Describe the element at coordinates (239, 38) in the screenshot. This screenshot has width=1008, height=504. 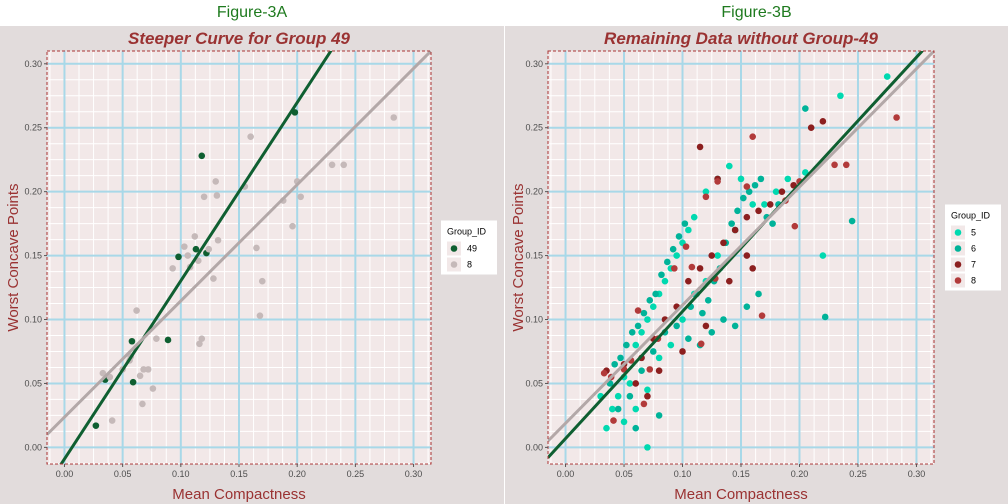
I see `chart-title: Steeper Curve for Group 49` at that location.